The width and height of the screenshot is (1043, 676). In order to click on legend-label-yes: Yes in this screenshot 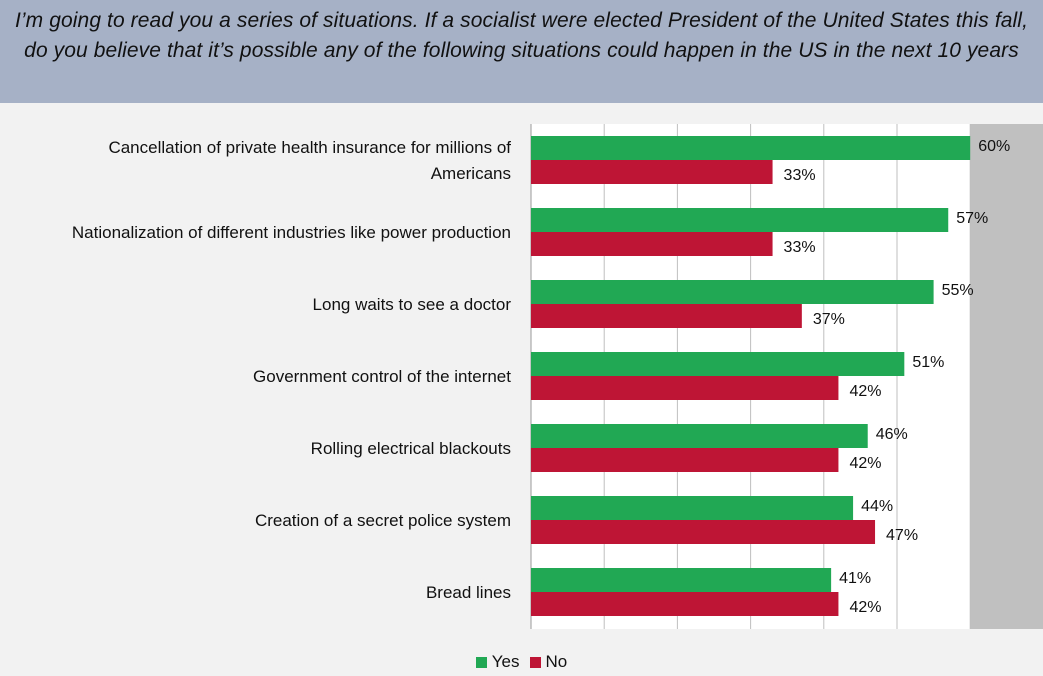, I will do `click(505, 661)`.